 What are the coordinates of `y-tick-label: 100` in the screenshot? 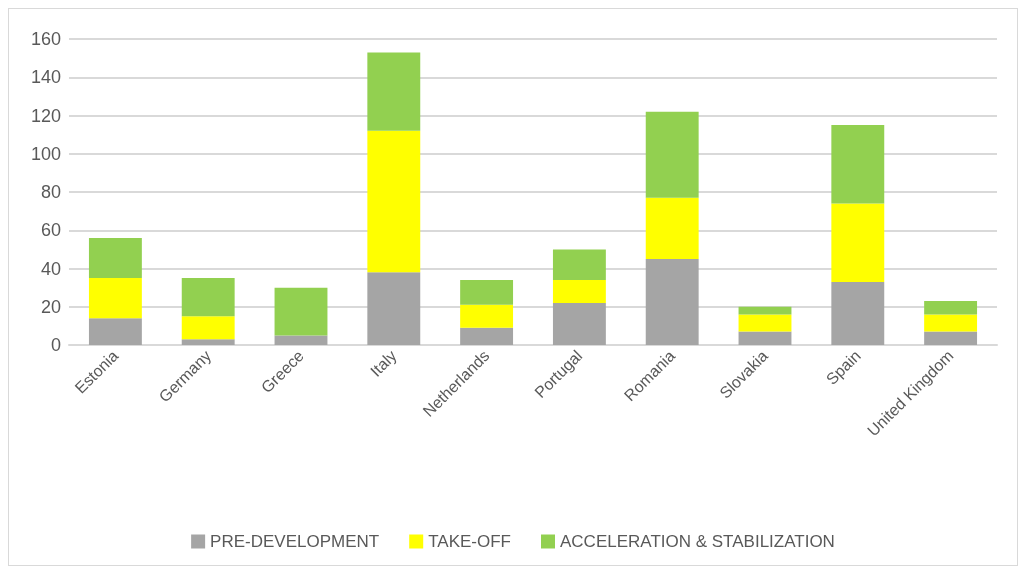 It's located at (45, 153).